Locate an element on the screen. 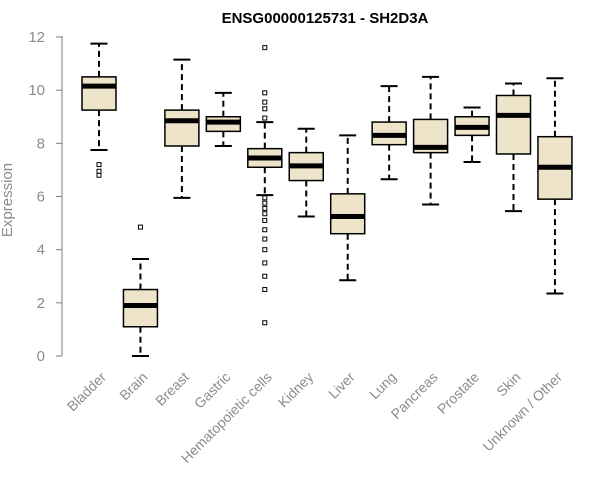 This screenshot has height=500, width=600. x-tick-label: Unknown / Other is located at coordinates (522, 412).